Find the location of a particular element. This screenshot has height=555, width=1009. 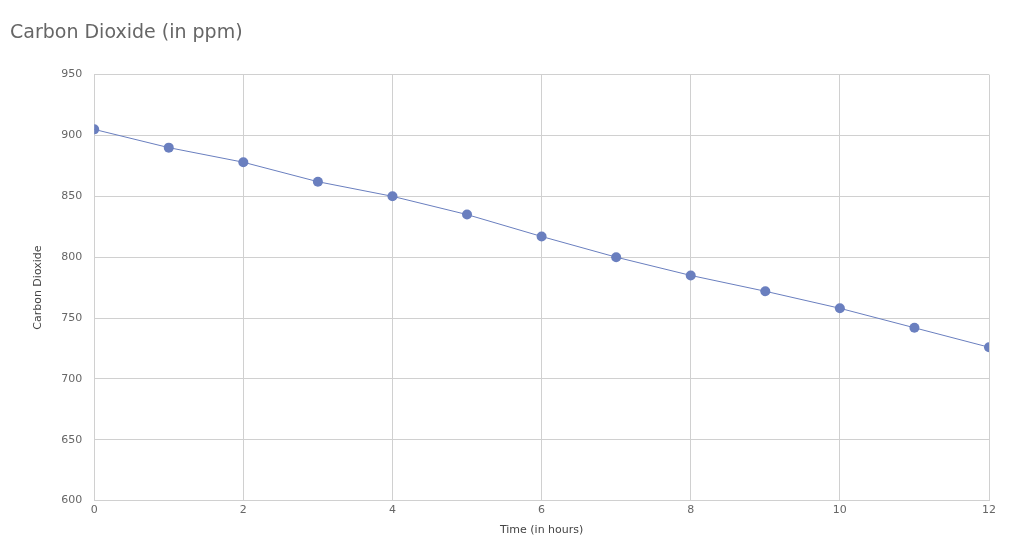

y-tick-label: 700 is located at coordinates (72, 378).